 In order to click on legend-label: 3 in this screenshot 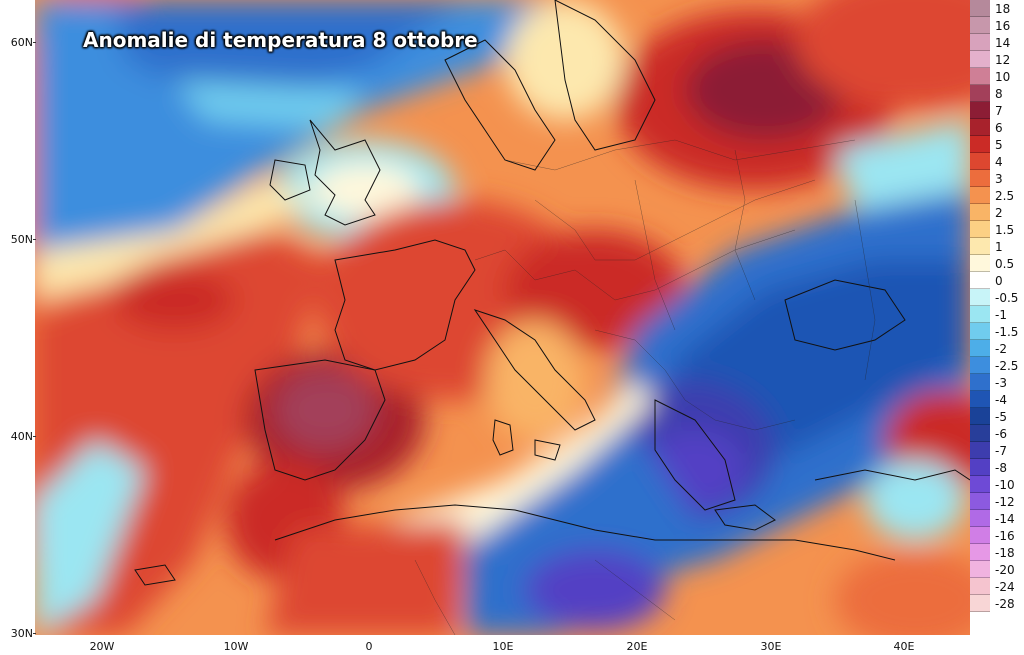, I will do `click(999, 179)`.